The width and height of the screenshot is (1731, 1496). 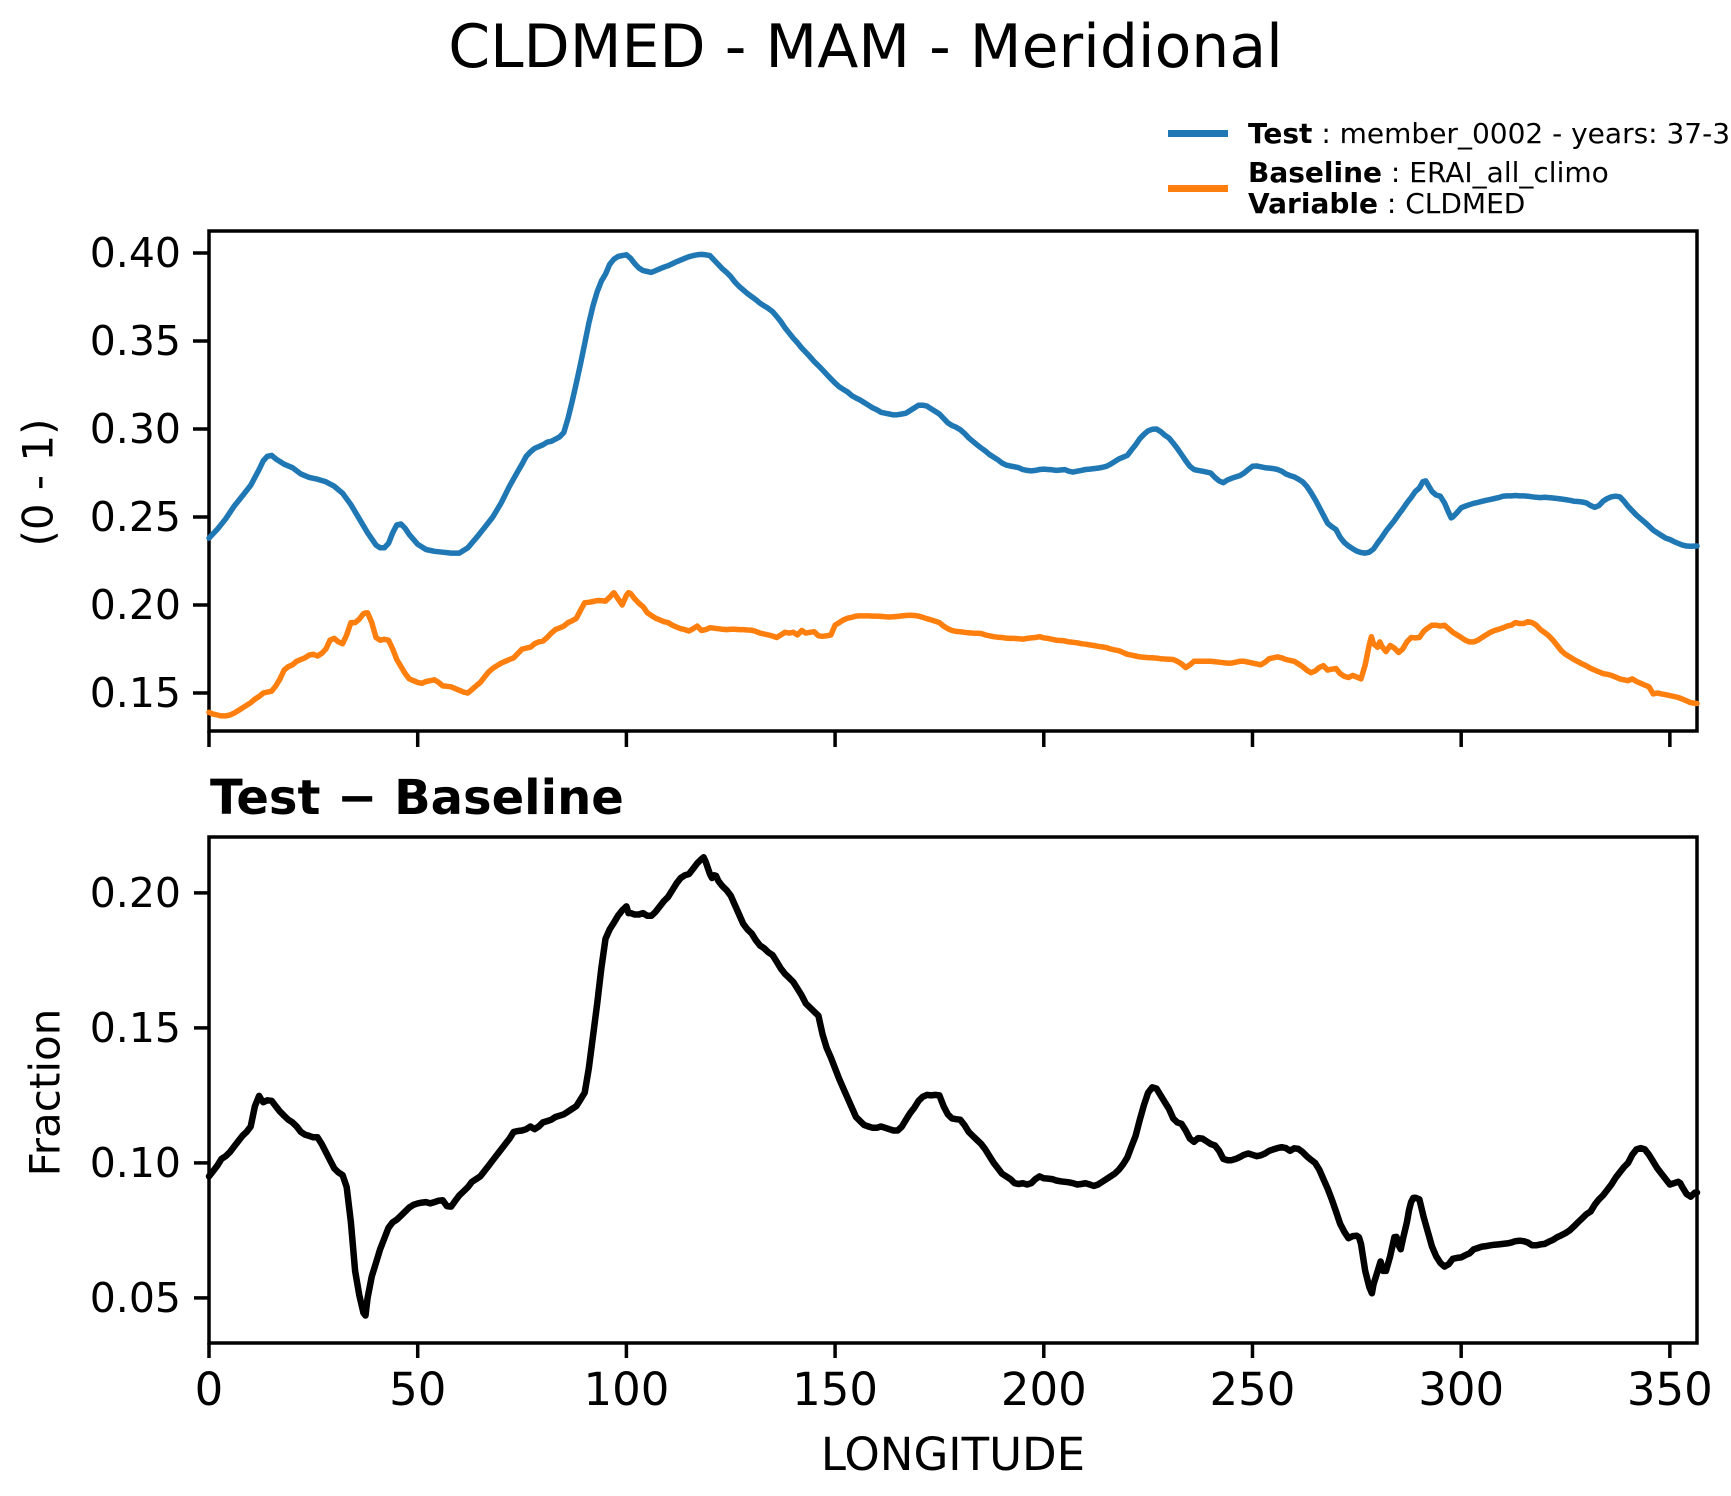 What do you see at coordinates (1670, 1389) in the screenshot?
I see `bottom-panel-xtick-label: 350` at bounding box center [1670, 1389].